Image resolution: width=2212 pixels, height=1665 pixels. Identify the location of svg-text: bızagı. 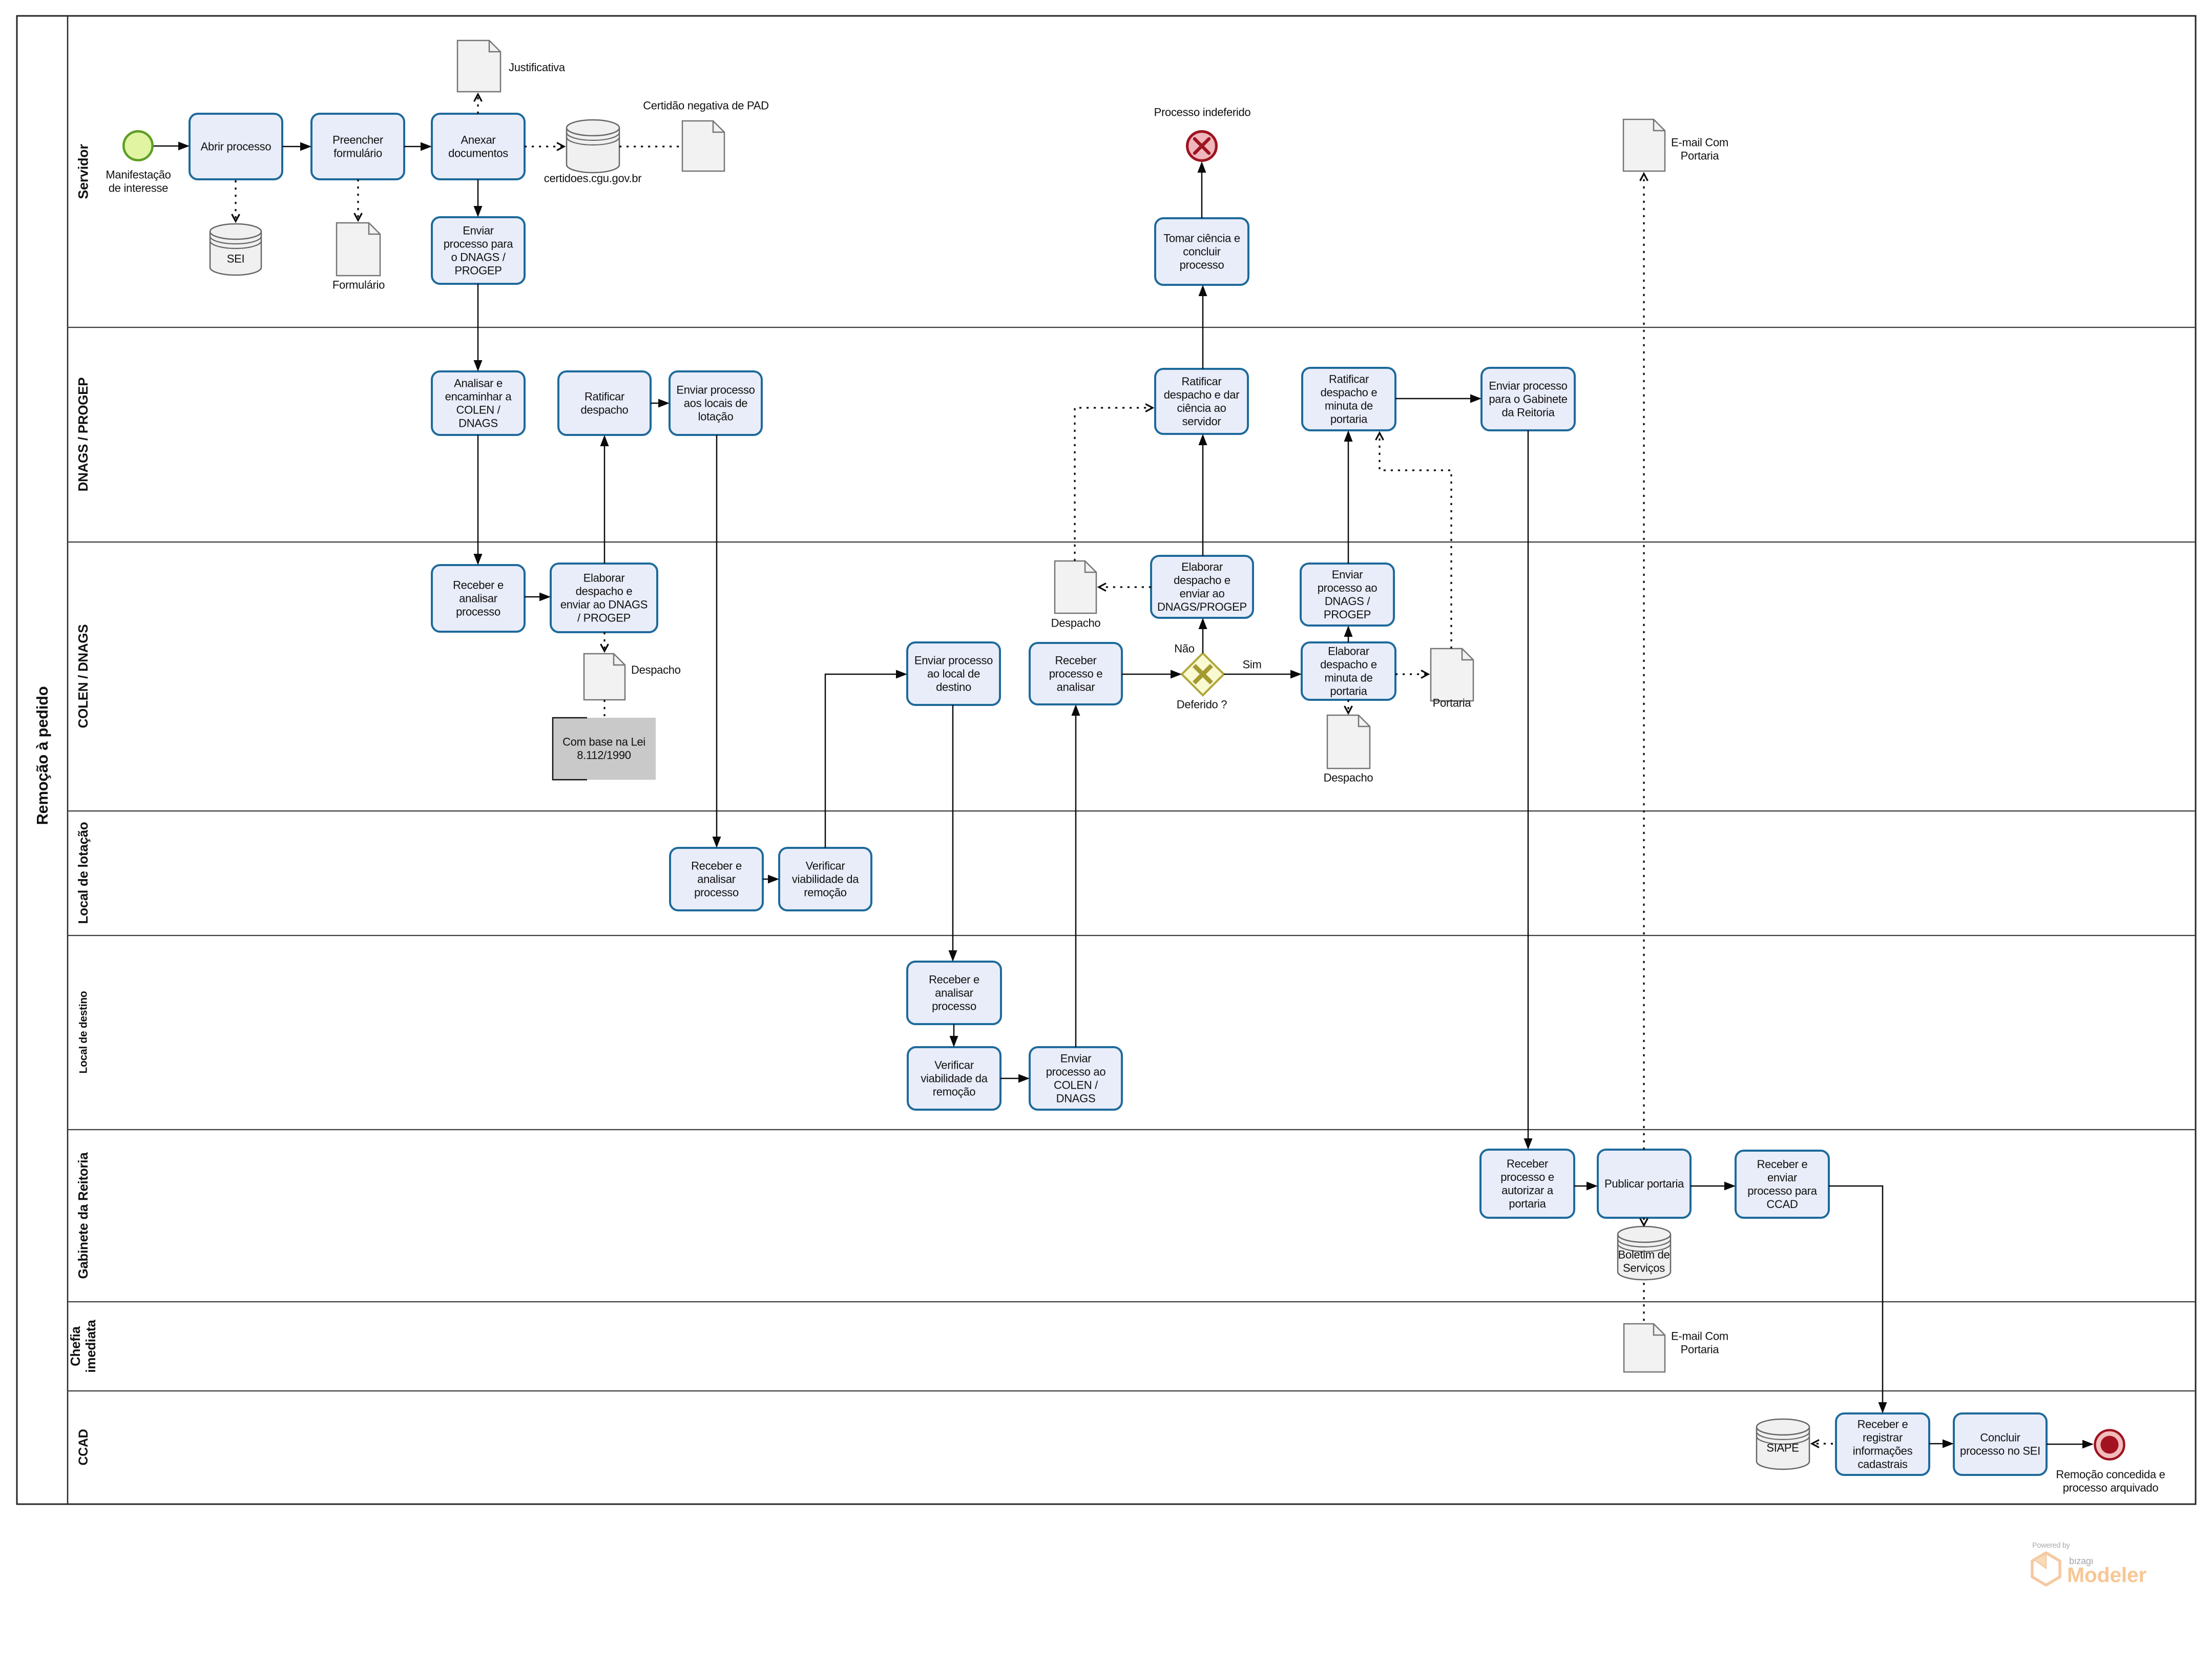
(2081, 1561).